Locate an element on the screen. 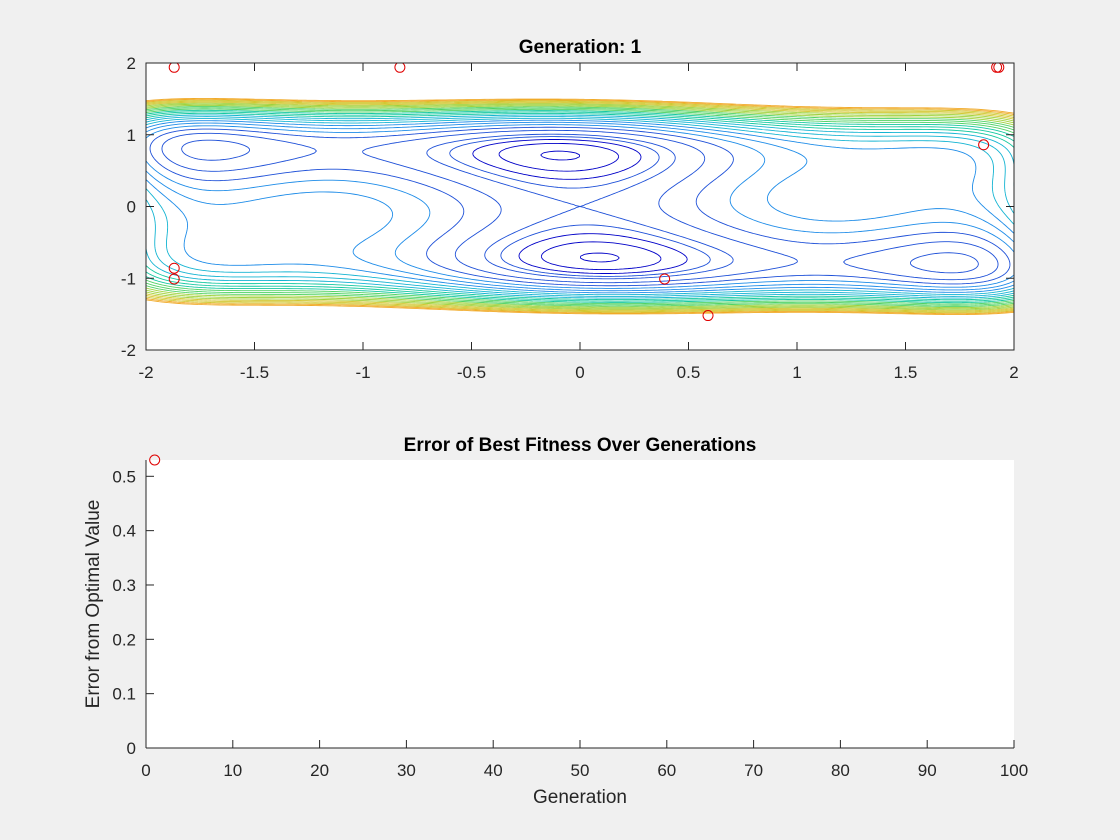 The height and width of the screenshot is (840, 1120). contour-x-tick-label-7: 1.5 is located at coordinates (906, 372).